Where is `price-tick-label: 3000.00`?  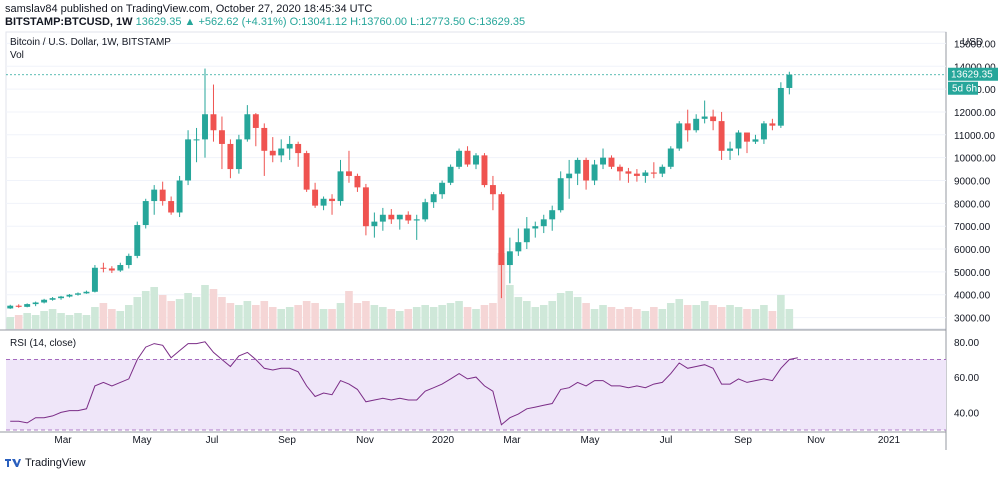 price-tick-label: 3000.00 is located at coordinates (972, 319).